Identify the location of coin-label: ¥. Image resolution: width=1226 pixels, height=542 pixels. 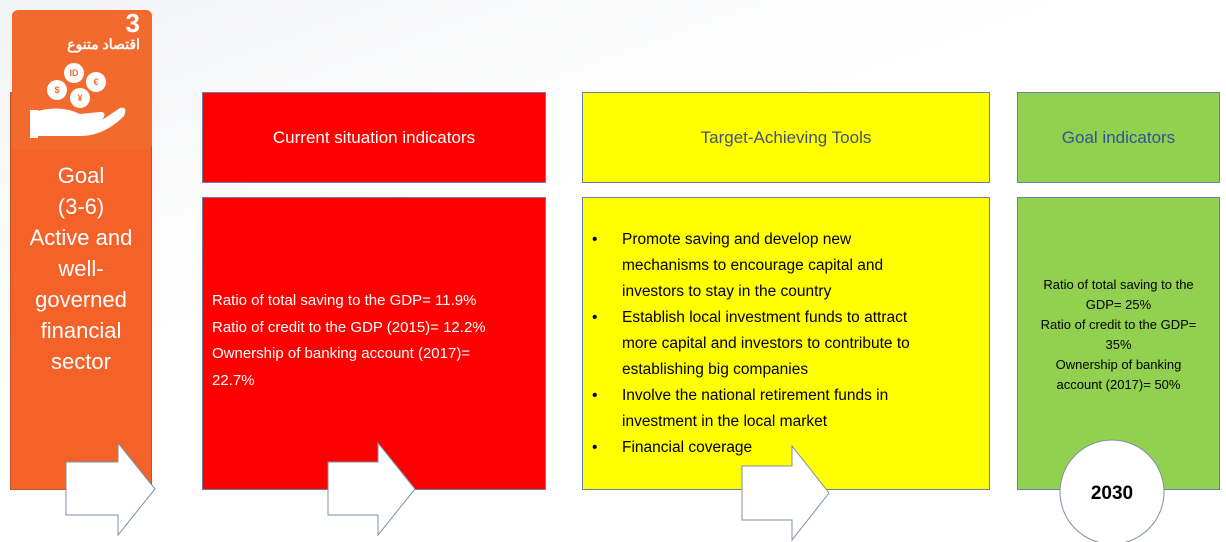
(79, 98).